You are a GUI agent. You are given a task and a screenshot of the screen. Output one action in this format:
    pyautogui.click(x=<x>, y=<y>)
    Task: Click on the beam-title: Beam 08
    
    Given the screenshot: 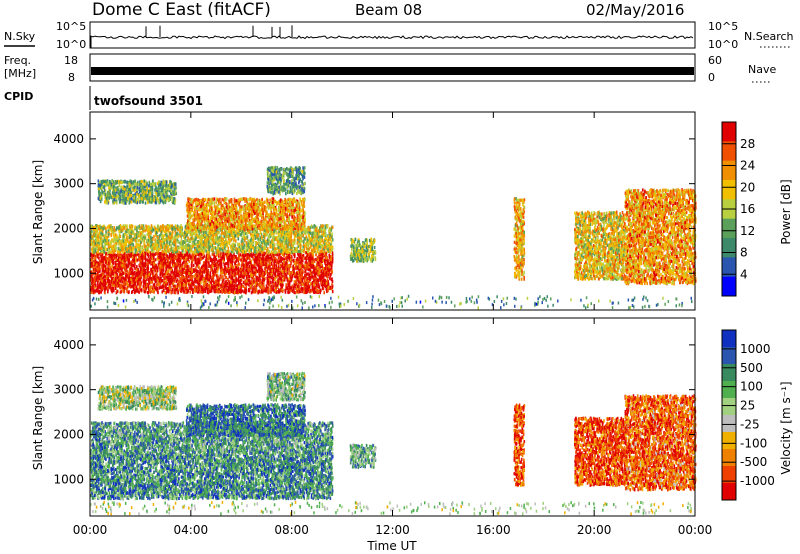 What is the action you would take?
    pyautogui.click(x=388, y=10)
    